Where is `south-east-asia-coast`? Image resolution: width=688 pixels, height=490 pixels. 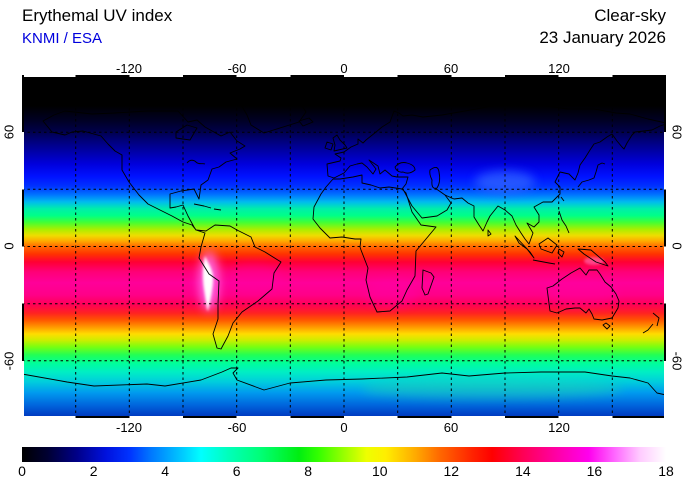 south-east-asia-coast is located at coordinates (555, 184).